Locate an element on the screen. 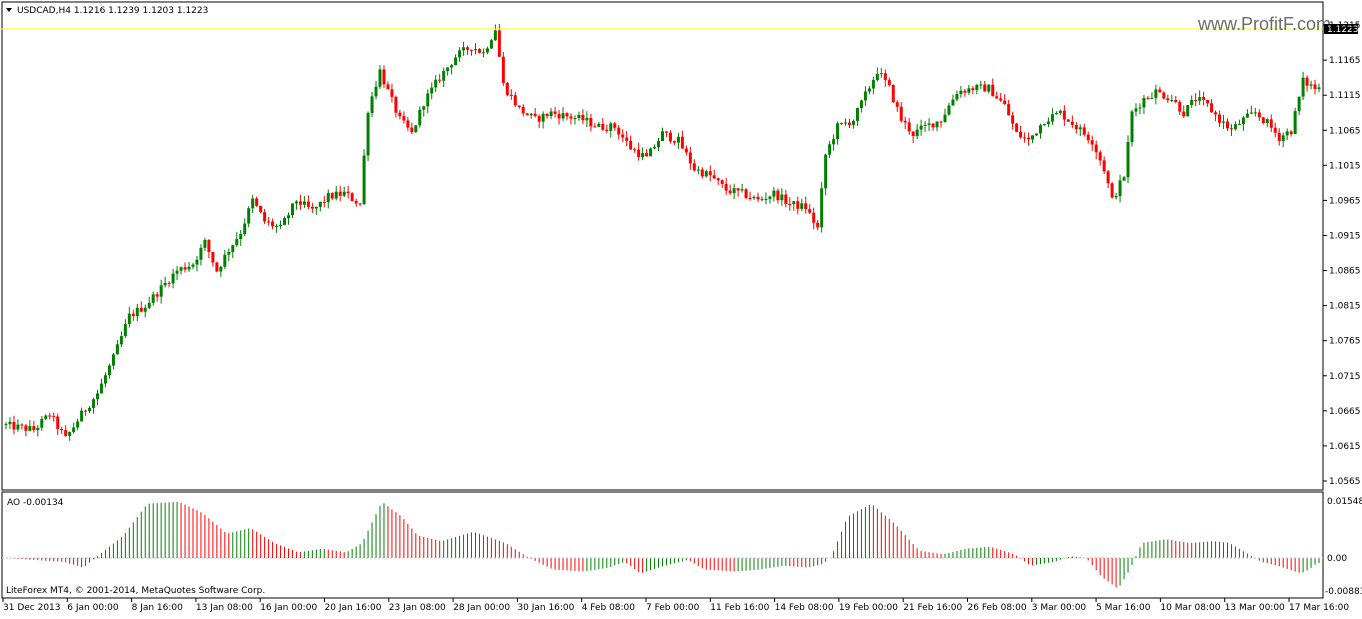  time-tick-label: 28 Jan 00:00 is located at coordinates (481, 608).